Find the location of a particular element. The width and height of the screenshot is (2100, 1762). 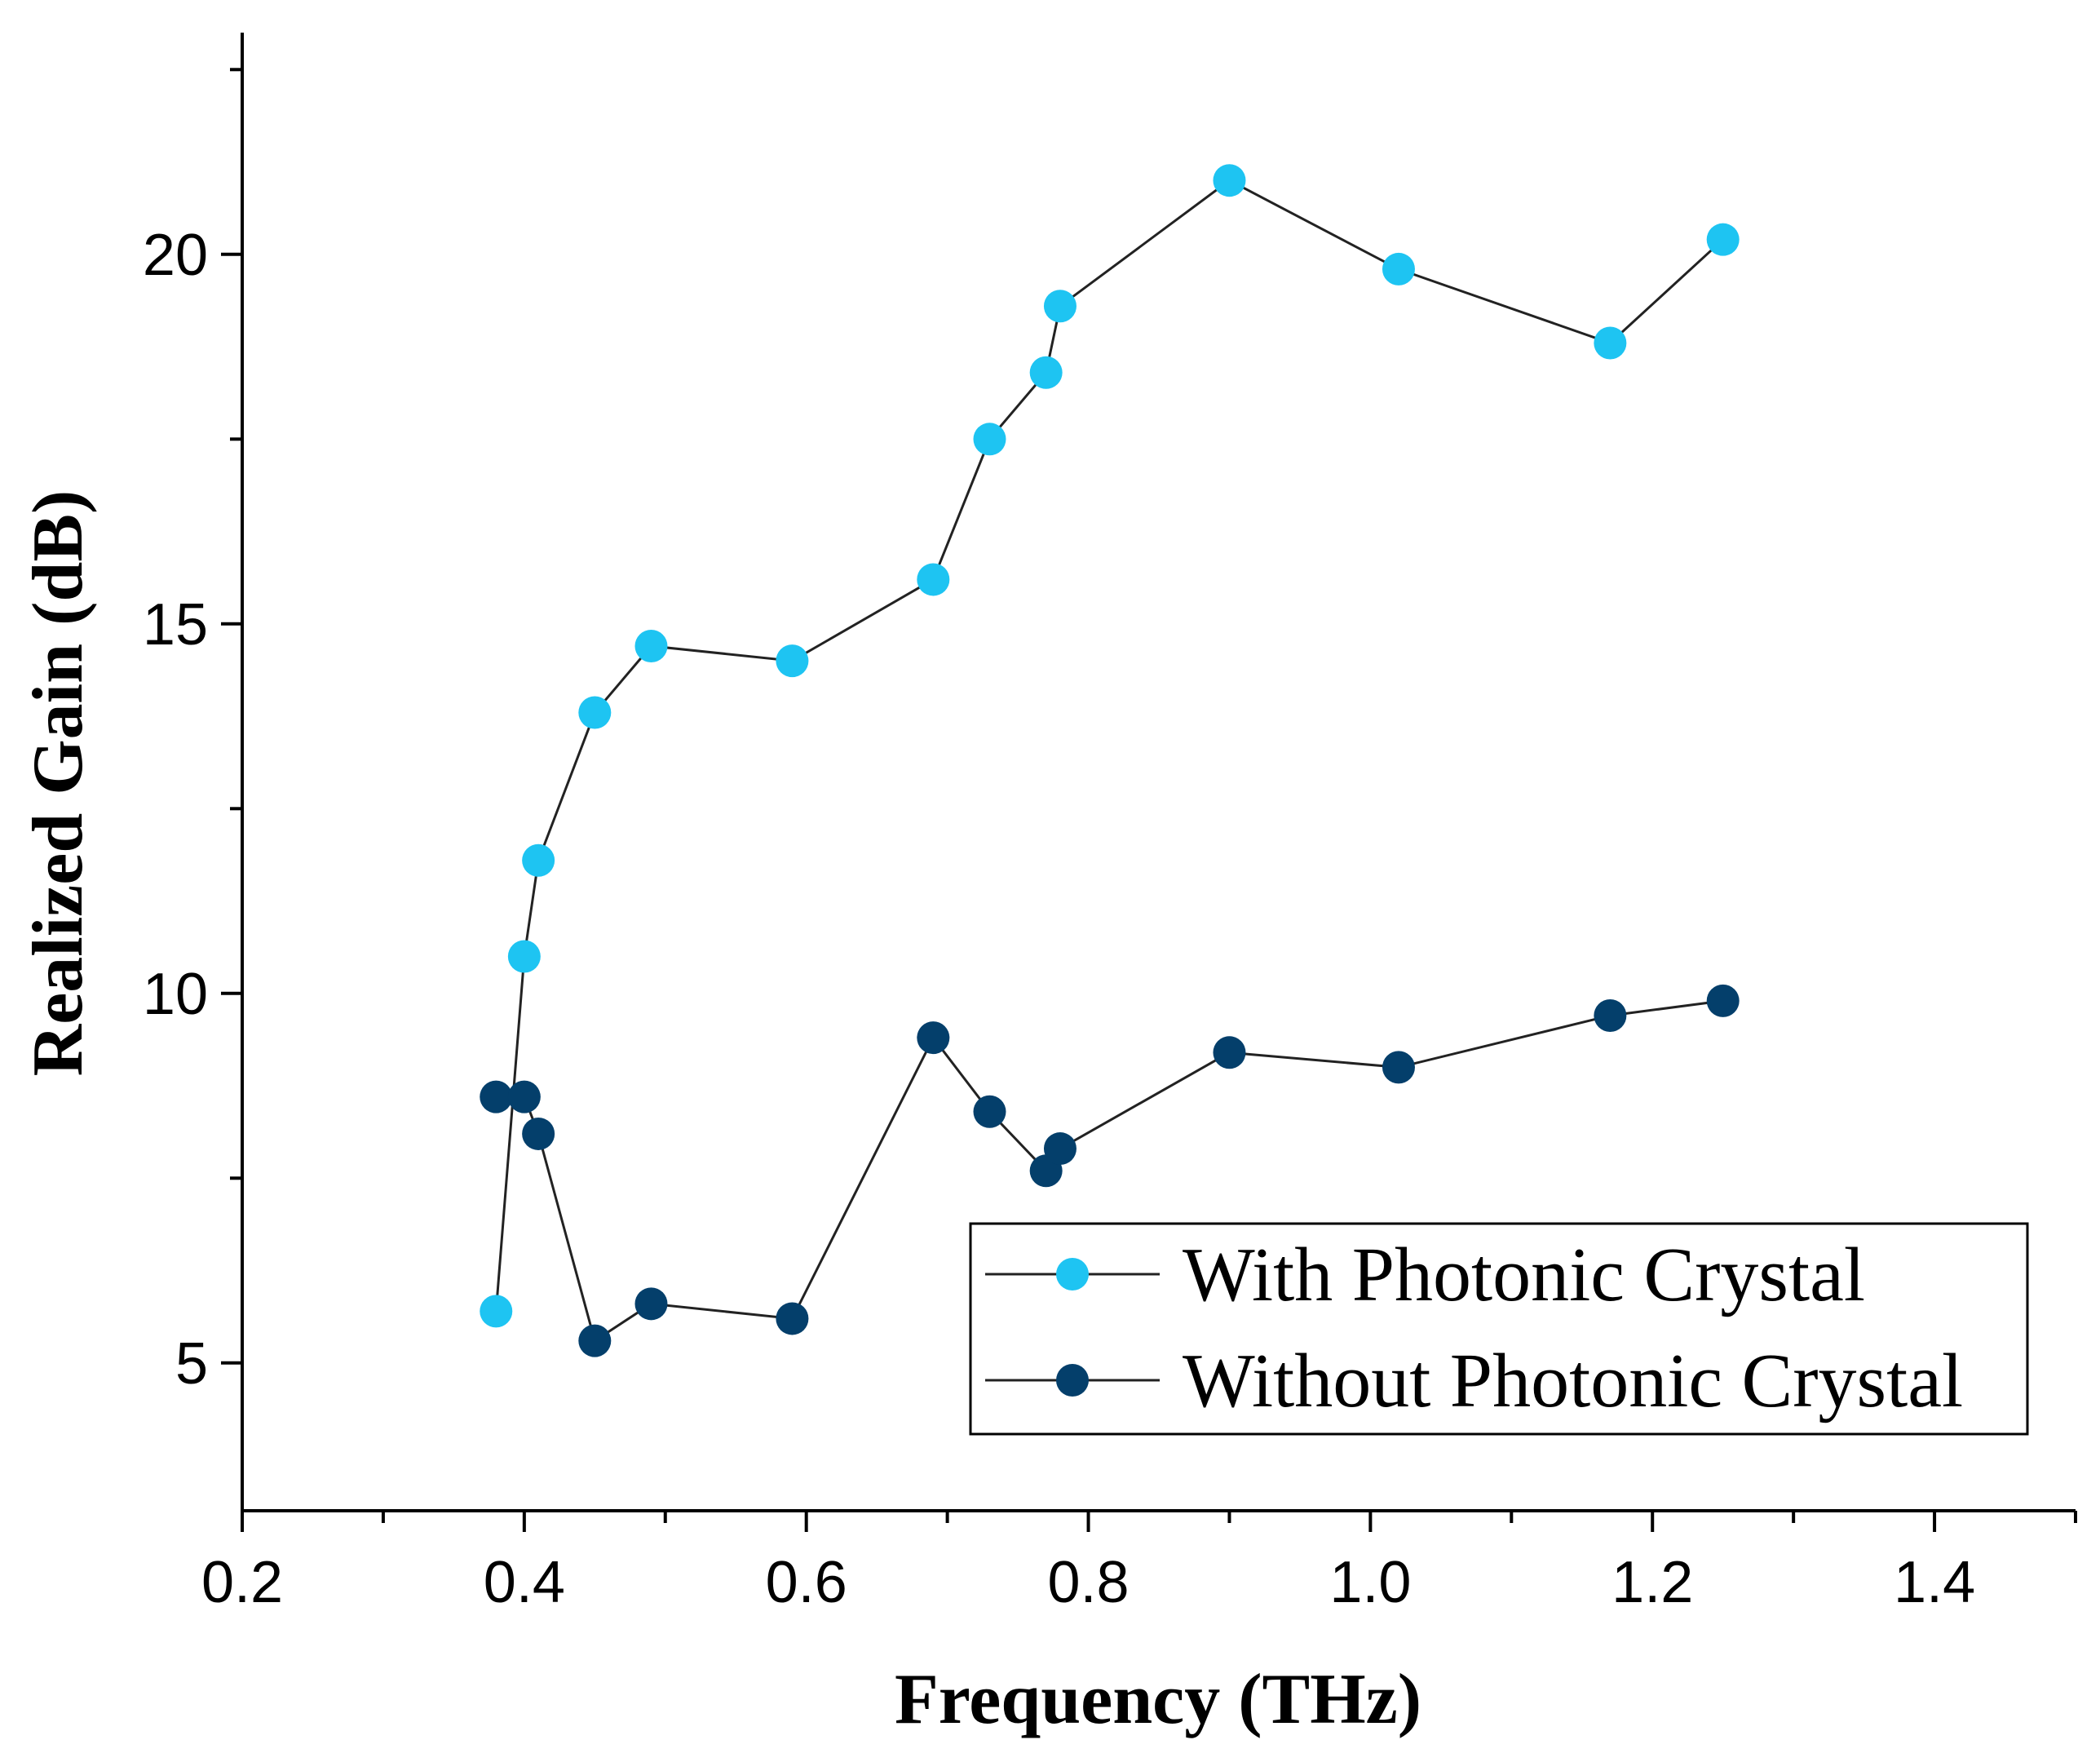

y-axis-title: Realized Gain (dB) is located at coordinates (58, 783).